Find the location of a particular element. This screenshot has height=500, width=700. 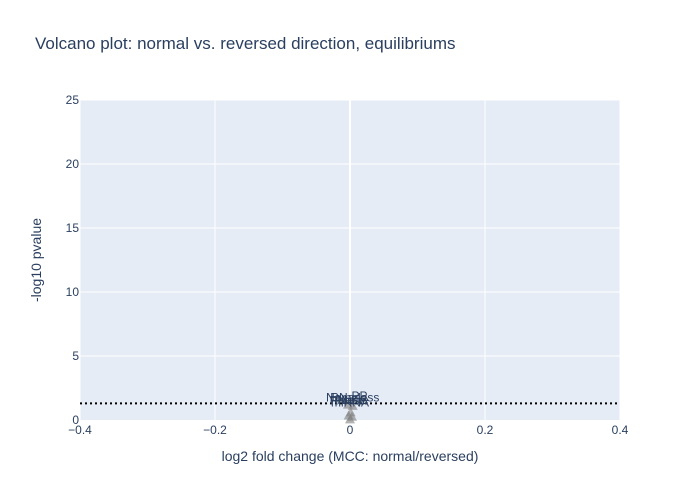

point-label: Name is located at coordinates (353, 400).